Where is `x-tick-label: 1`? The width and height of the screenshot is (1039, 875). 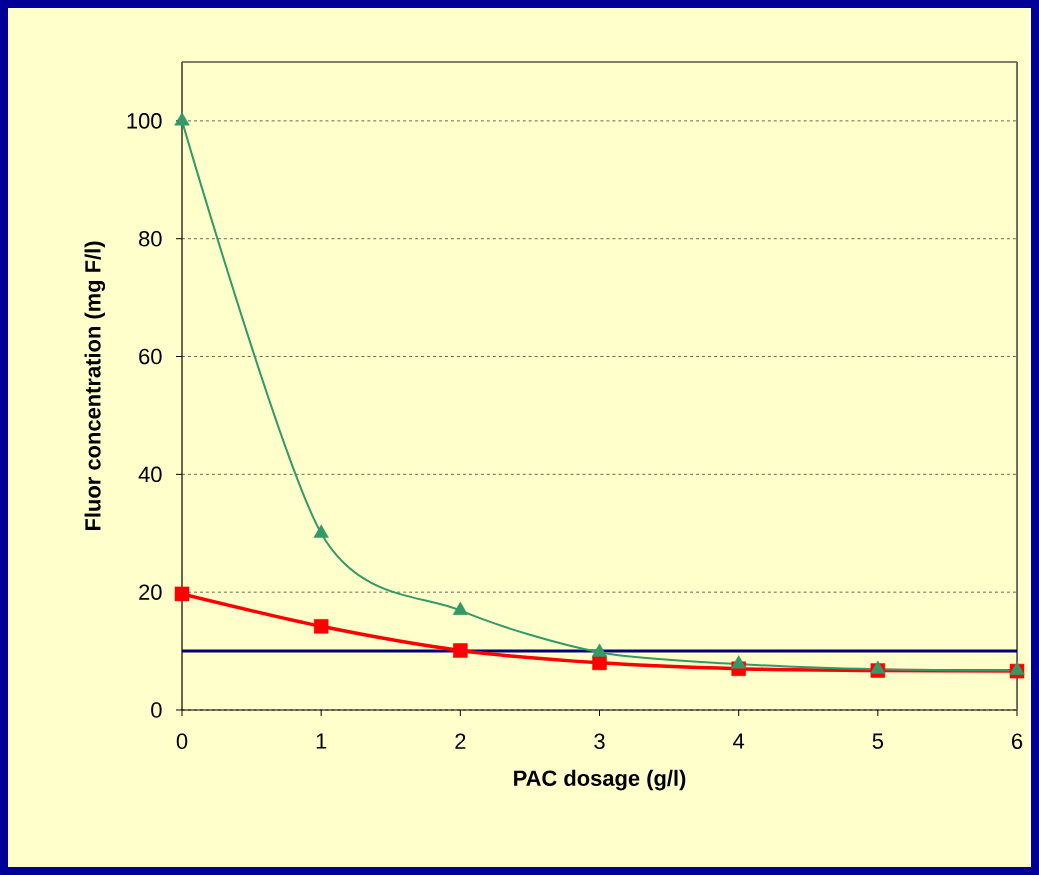
x-tick-label: 1 is located at coordinates (321, 741).